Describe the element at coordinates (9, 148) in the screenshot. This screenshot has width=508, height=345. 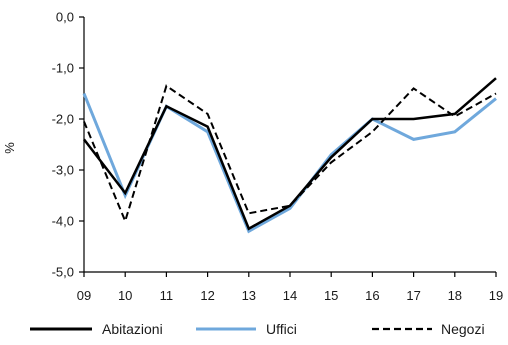
I see `y-axis-label: %` at that location.